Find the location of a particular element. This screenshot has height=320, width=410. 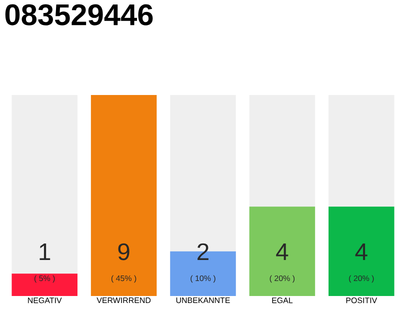

chart-title: 083529446 is located at coordinates (79, 15).